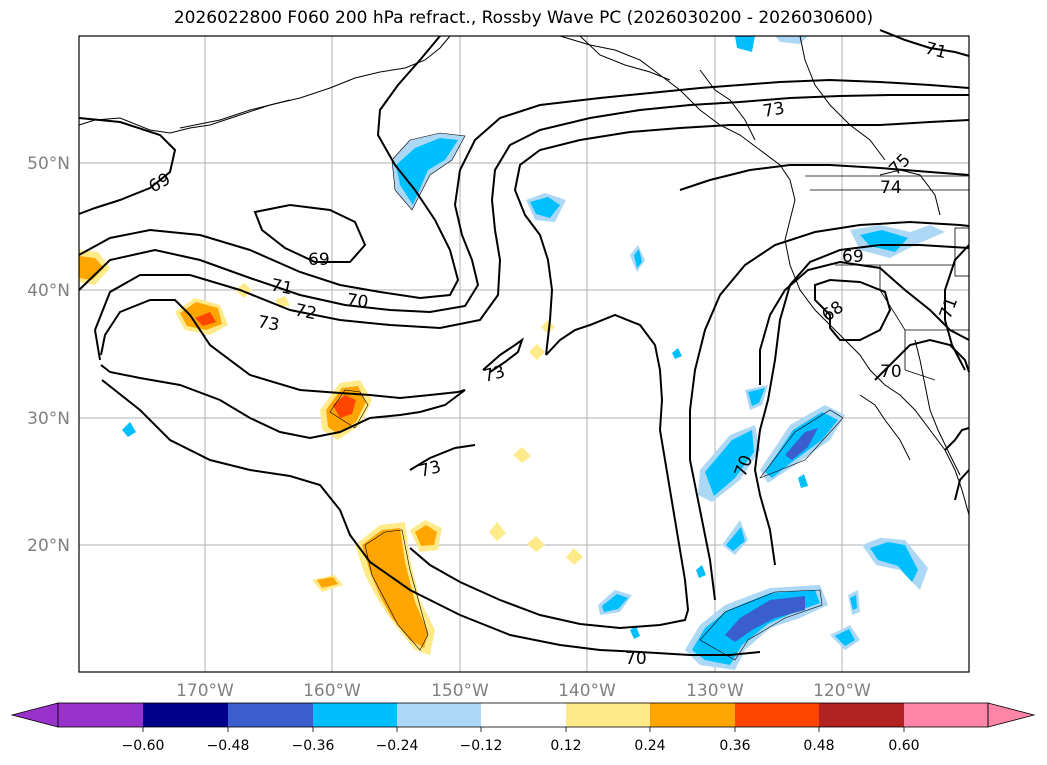  What do you see at coordinates (891, 188) in the screenshot?
I see `contour-label: 74` at bounding box center [891, 188].